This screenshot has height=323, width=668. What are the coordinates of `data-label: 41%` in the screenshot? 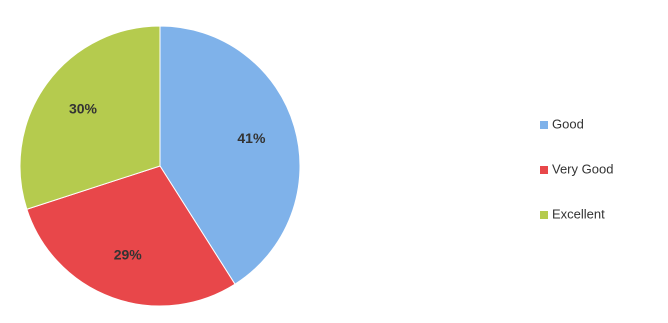 It's located at (251, 138).